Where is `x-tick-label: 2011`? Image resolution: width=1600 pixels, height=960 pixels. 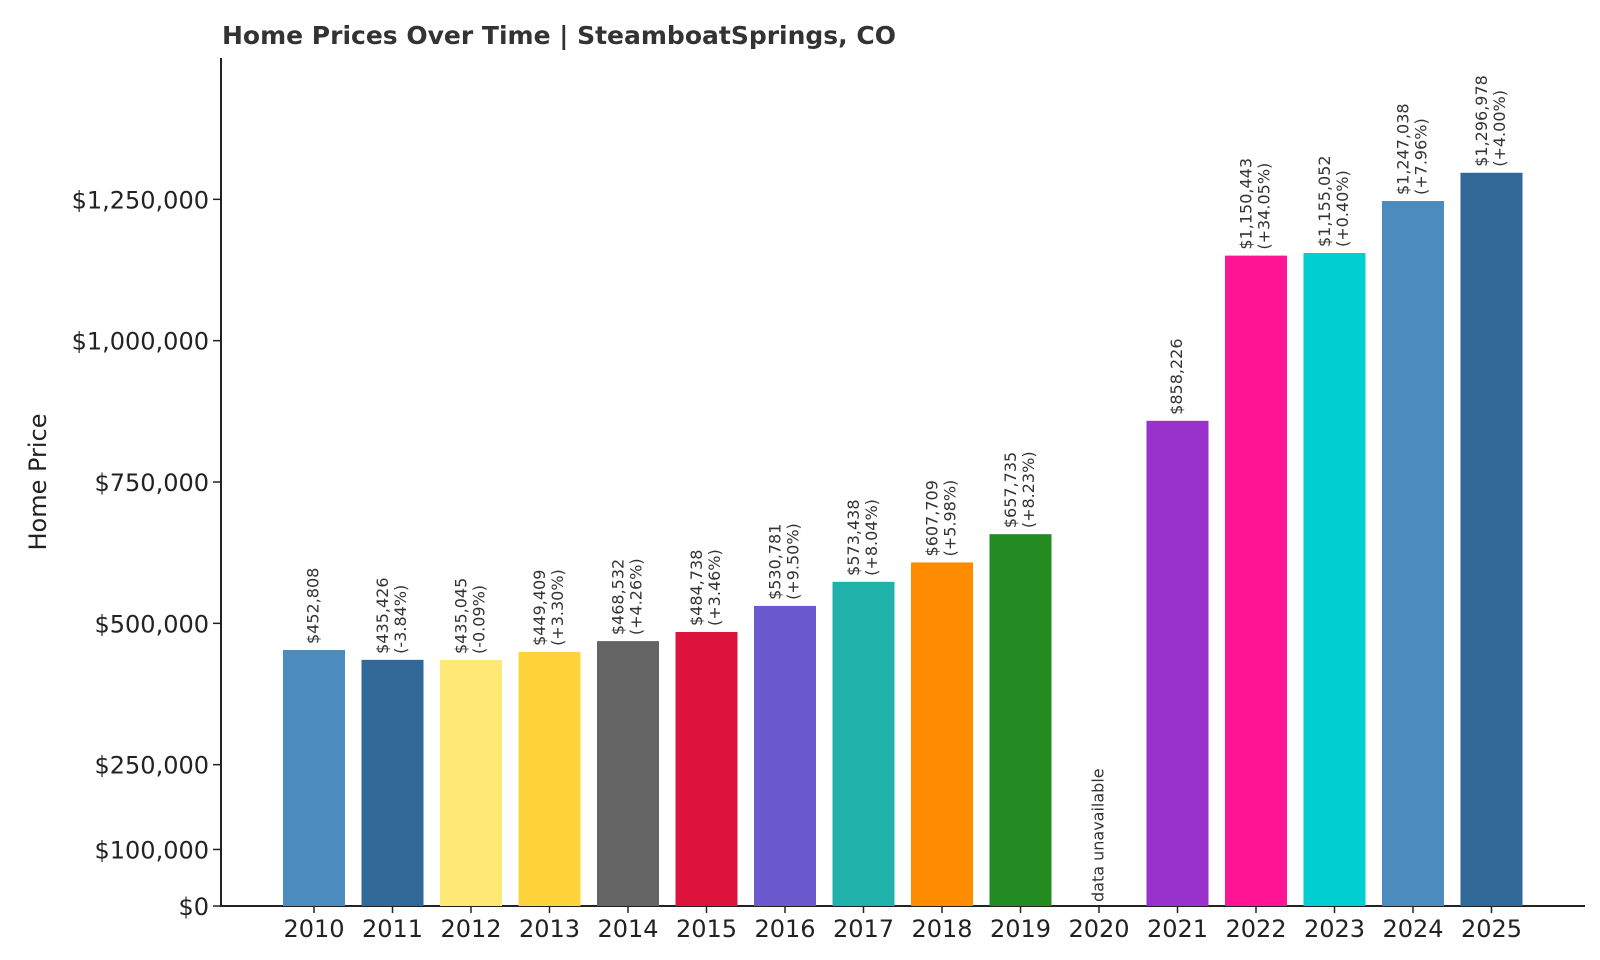
x-tick-label: 2011 is located at coordinates (392, 929).